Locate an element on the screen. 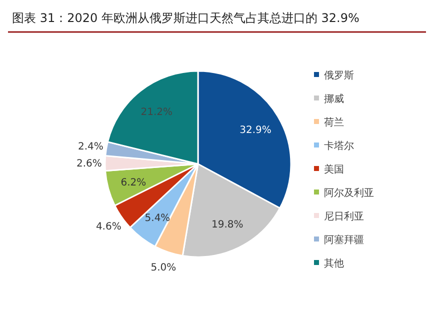  data-label: 2.4% is located at coordinates (91, 147).